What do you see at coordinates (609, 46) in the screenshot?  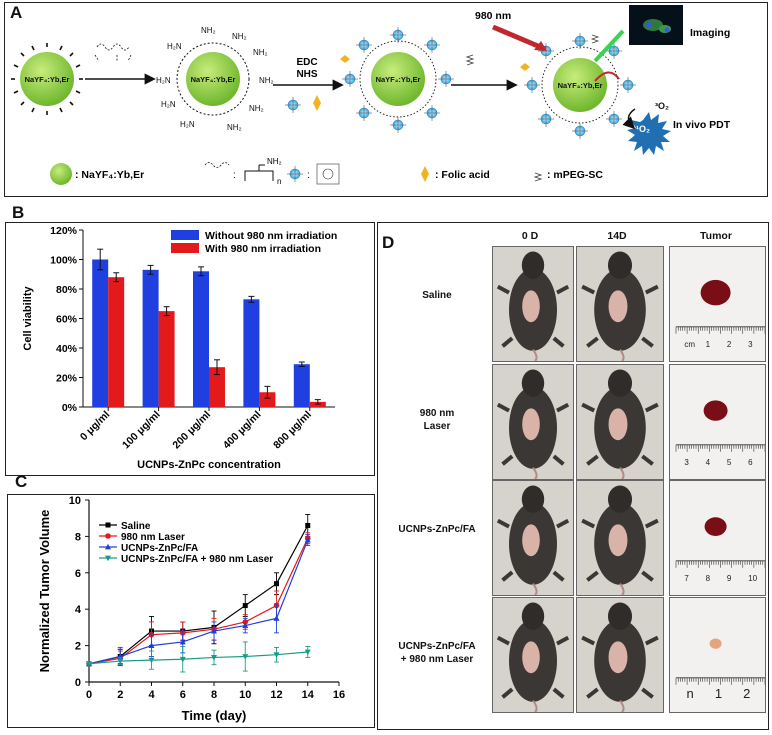 I see `emission-arrow` at bounding box center [609, 46].